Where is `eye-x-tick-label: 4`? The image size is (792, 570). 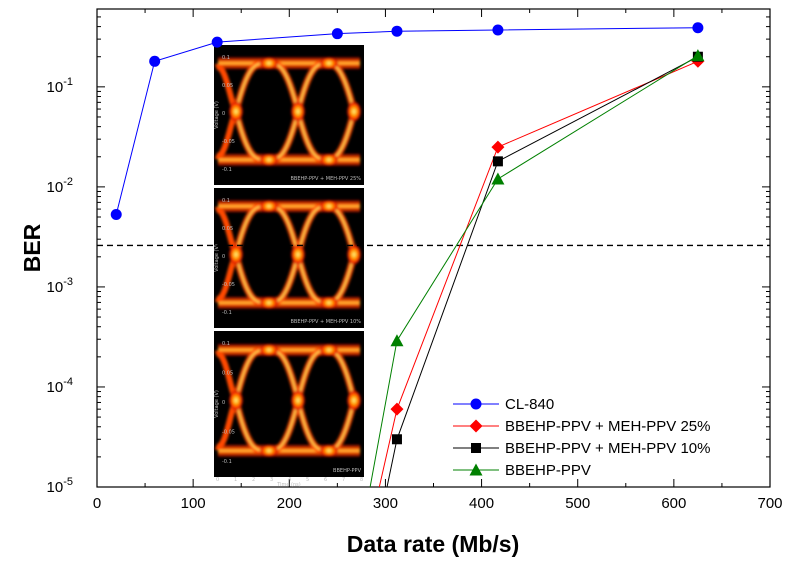 eye-x-tick-label: 4 is located at coordinates (289, 480).